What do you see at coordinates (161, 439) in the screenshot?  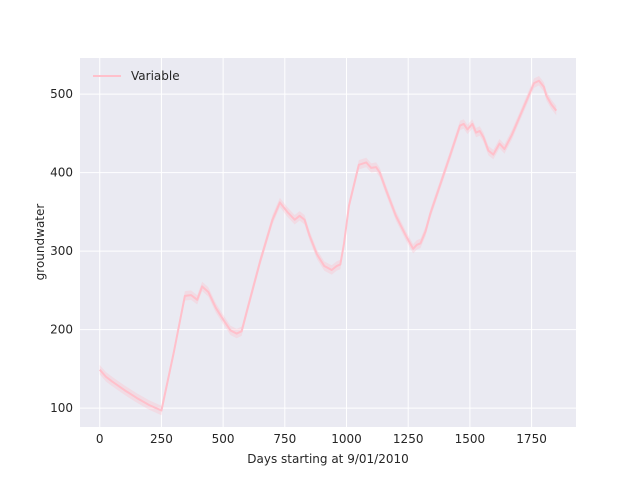 I see `x-tick-label: 250` at bounding box center [161, 439].